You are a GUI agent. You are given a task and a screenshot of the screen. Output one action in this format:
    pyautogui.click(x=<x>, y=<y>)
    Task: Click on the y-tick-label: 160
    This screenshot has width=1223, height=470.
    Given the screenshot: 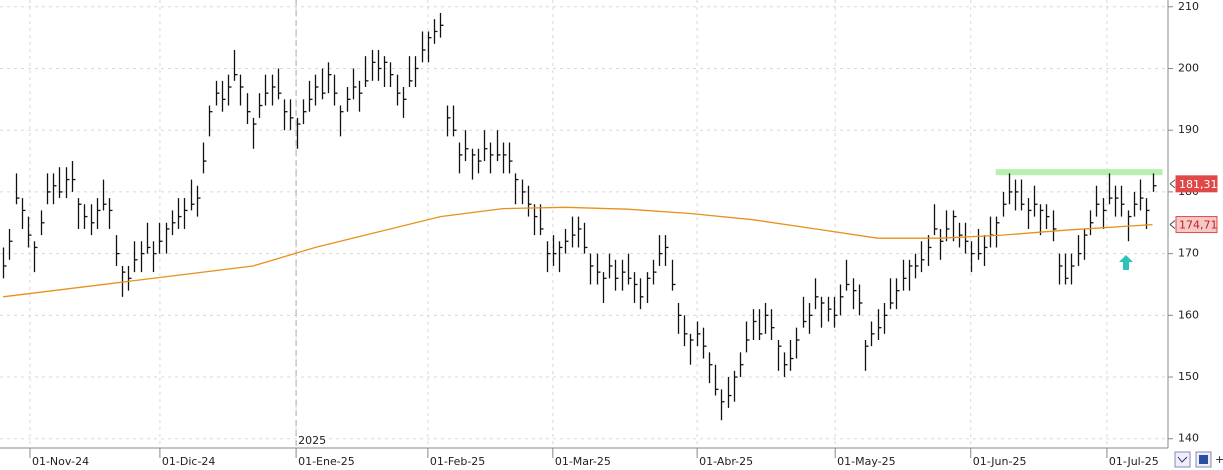 What is the action you would take?
    pyautogui.click(x=1188, y=314)
    